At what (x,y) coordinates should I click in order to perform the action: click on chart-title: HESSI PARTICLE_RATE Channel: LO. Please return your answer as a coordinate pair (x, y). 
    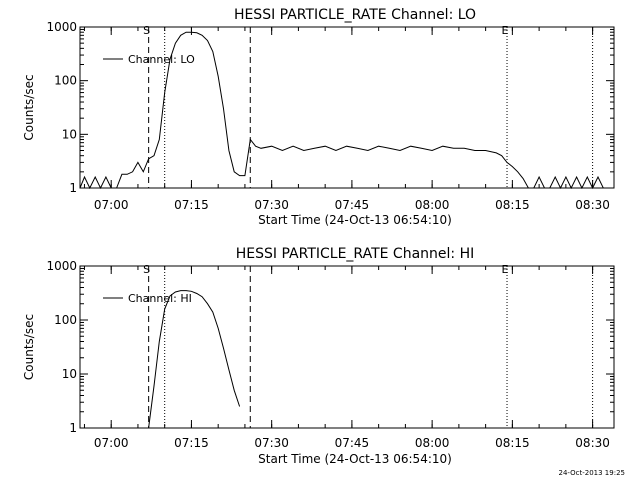
    Looking at the image, I should click on (355, 15).